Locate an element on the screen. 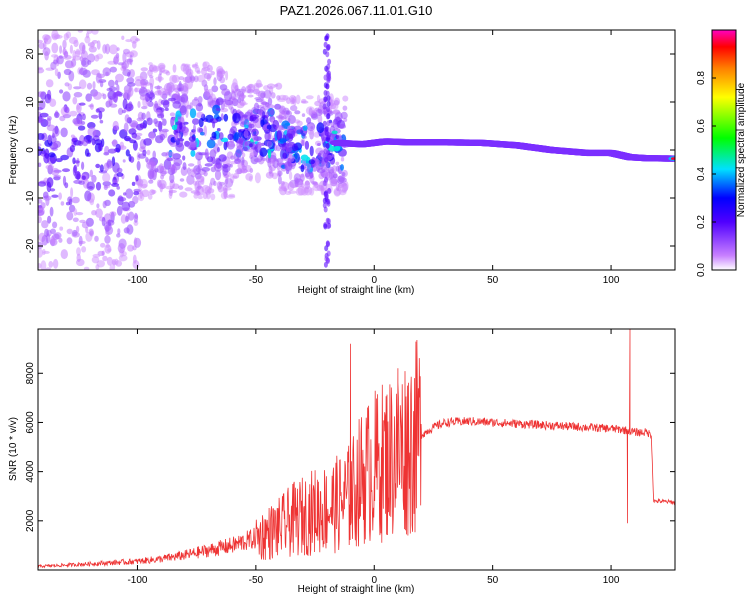 The image size is (750, 605). snr-xtick-label: 50 is located at coordinates (493, 580).